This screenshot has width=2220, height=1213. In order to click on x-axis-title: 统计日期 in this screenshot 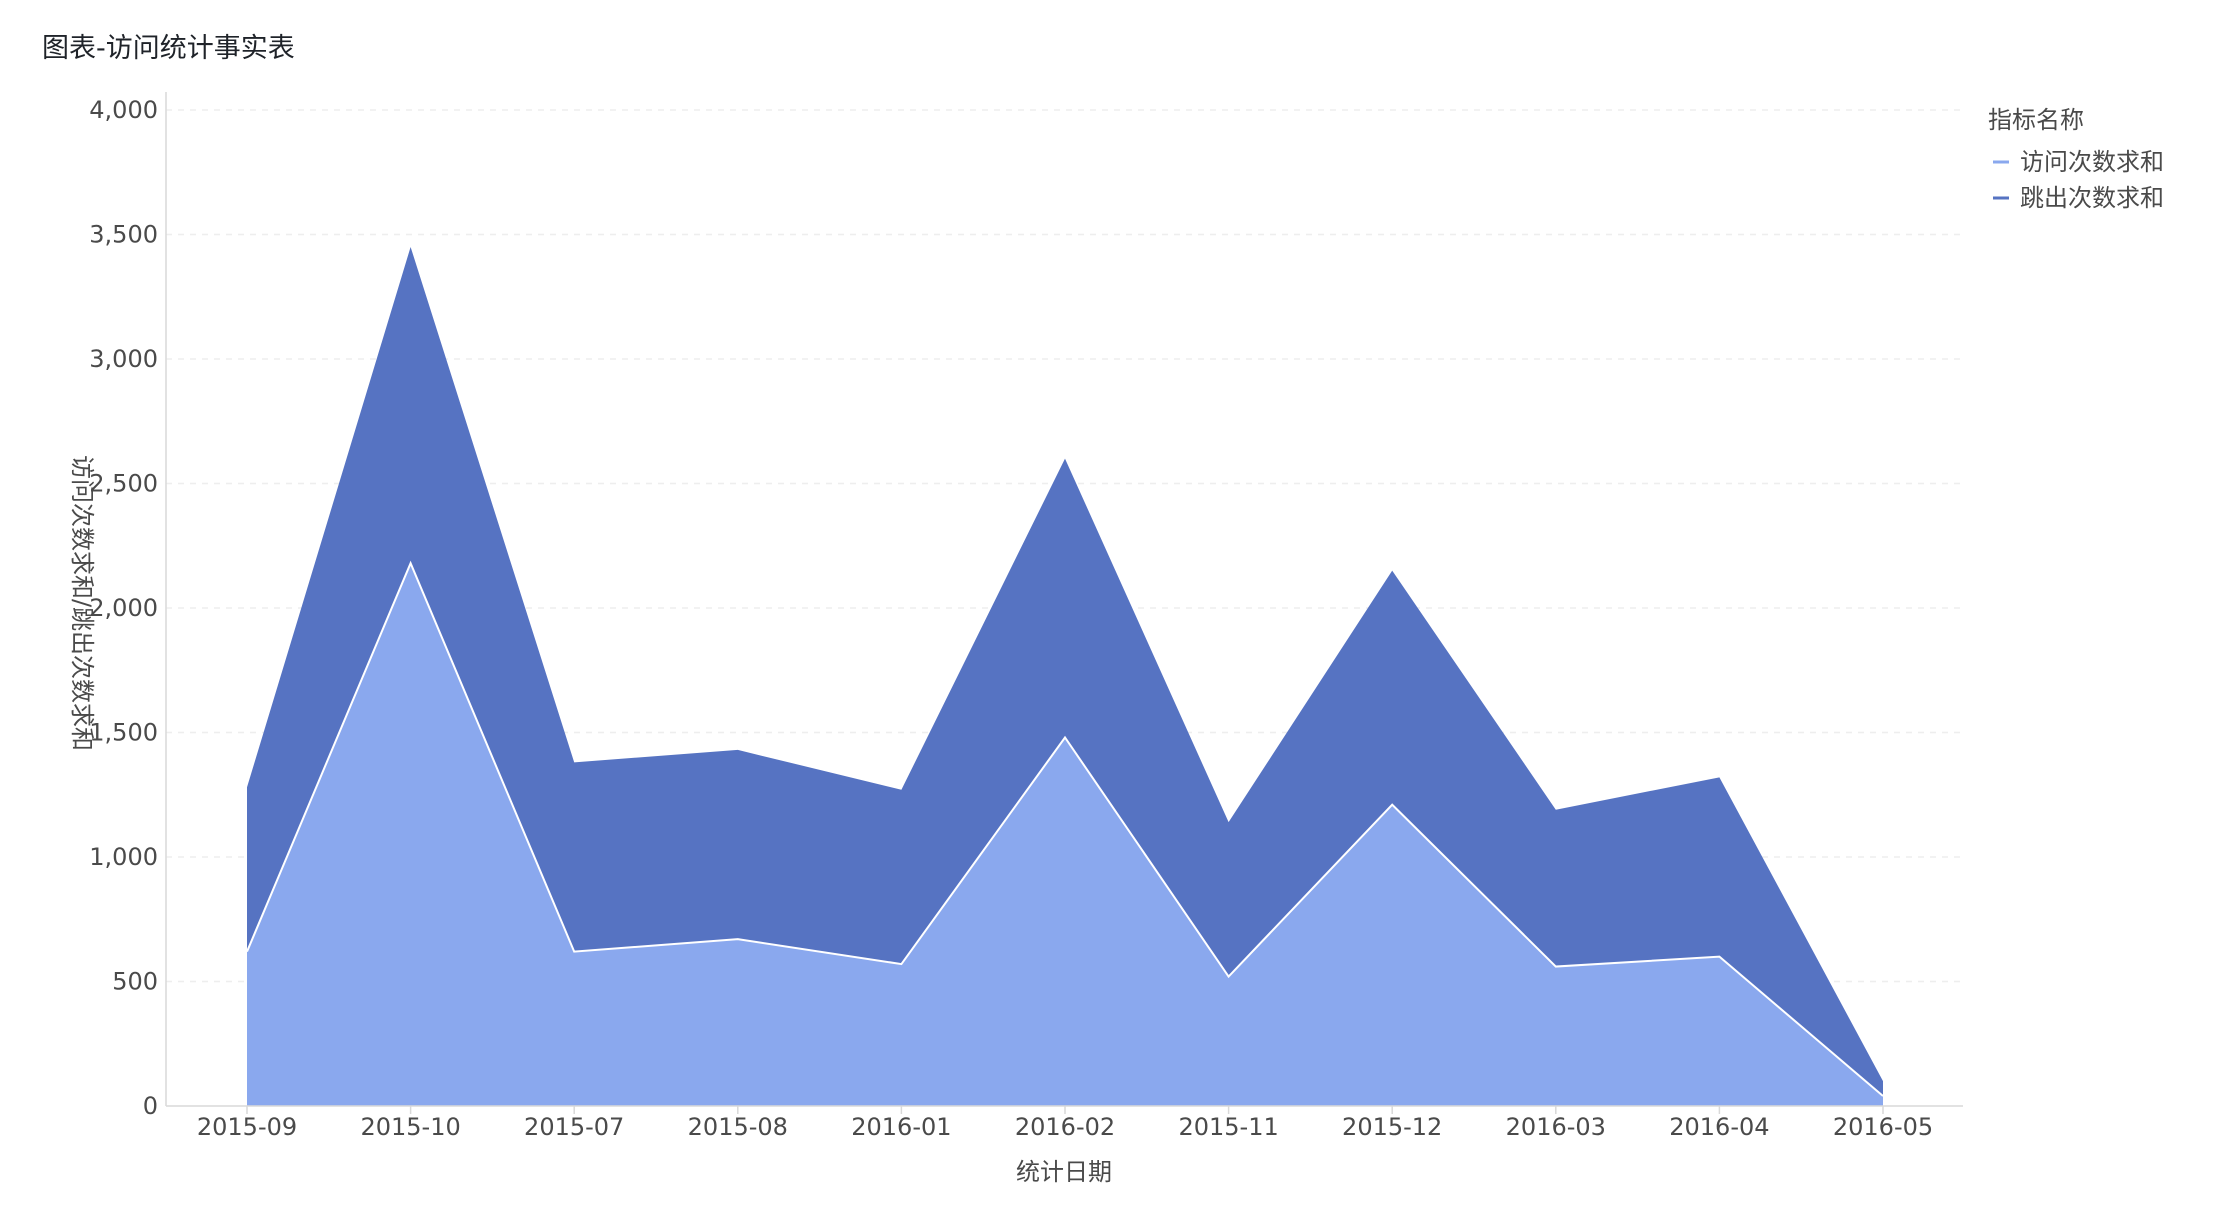, I will do `click(1064, 1172)`.